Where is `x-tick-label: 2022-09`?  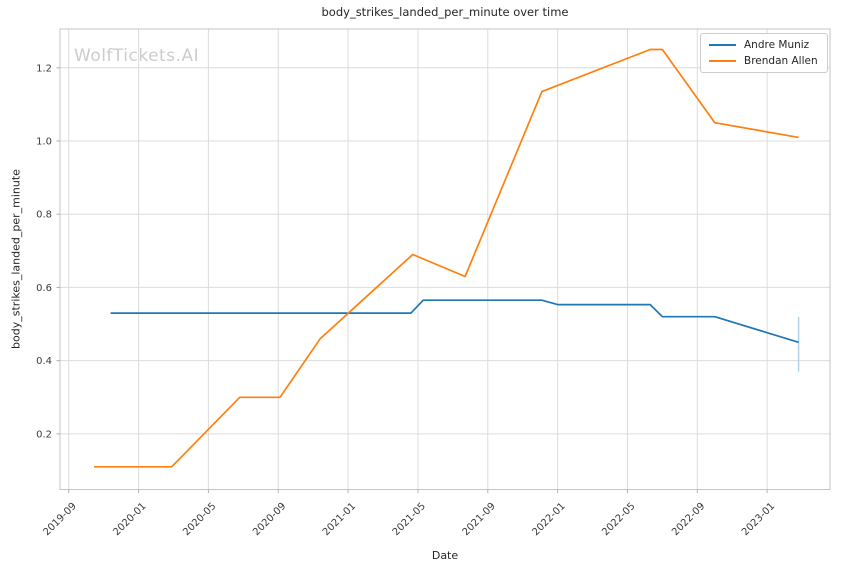
x-tick-label: 2022-09 is located at coordinates (688, 519).